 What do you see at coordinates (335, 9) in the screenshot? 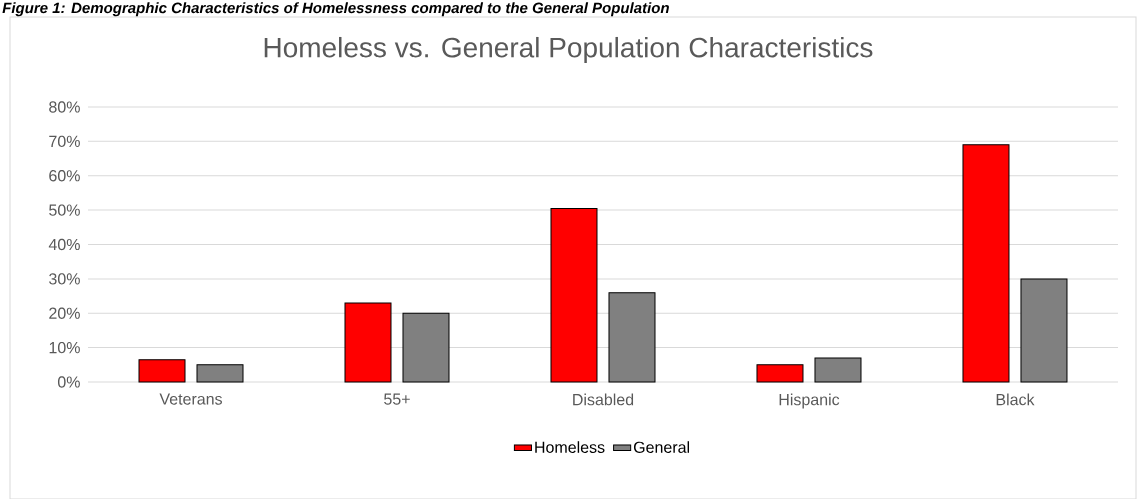
I see `caption: Figure 1: Demographic Characteristics of Homelessness compared to the General Population` at bounding box center [335, 9].